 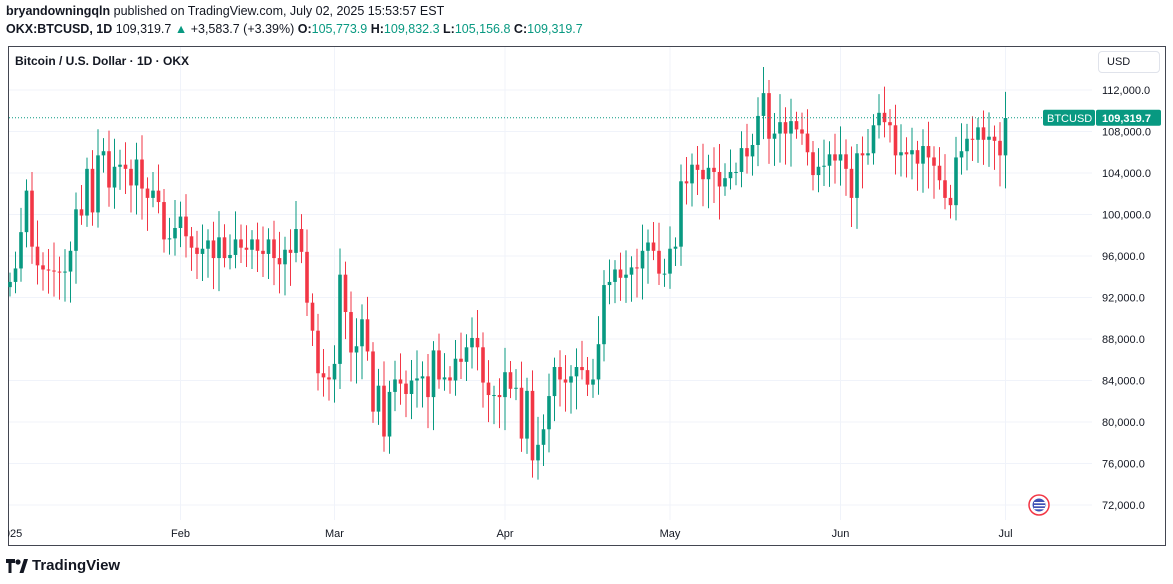 I want to click on x-tick-label: Feb, so click(x=180, y=534).